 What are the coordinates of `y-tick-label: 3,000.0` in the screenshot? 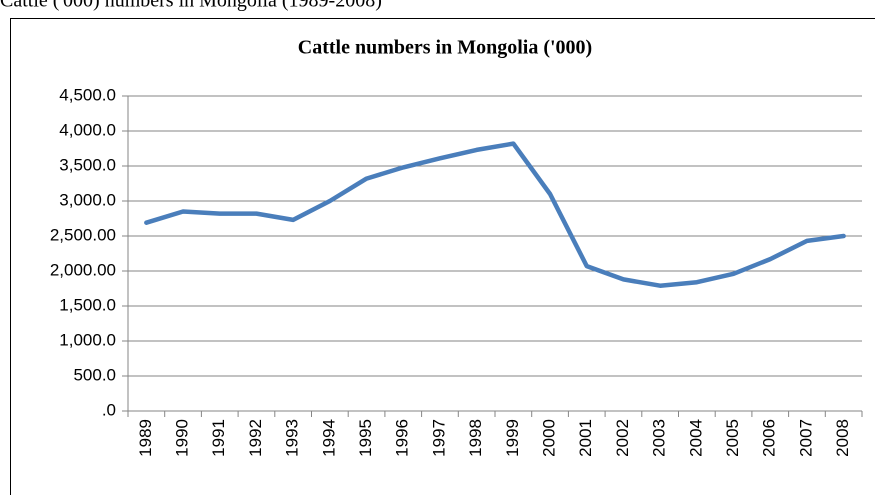 It's located at (87, 199).